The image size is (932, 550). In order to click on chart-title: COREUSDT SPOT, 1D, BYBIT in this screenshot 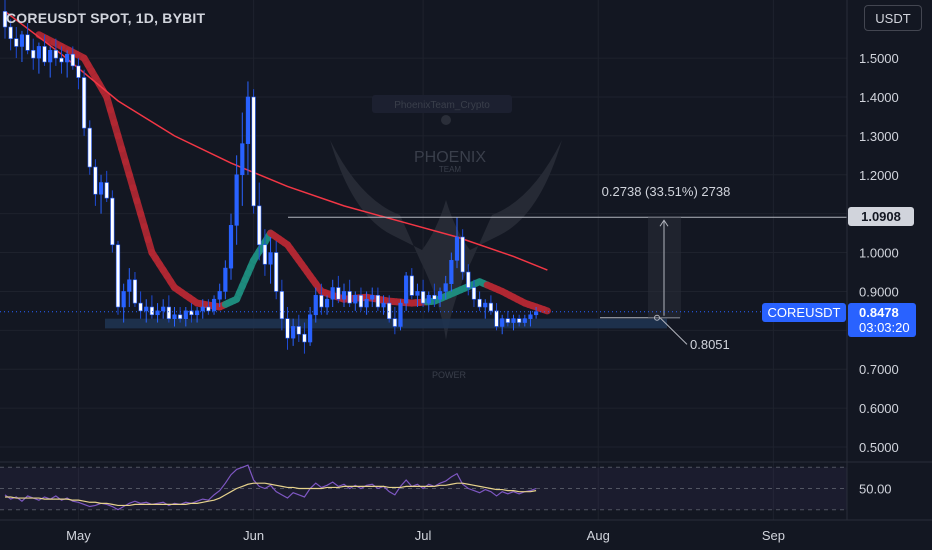, I will do `click(106, 18)`.